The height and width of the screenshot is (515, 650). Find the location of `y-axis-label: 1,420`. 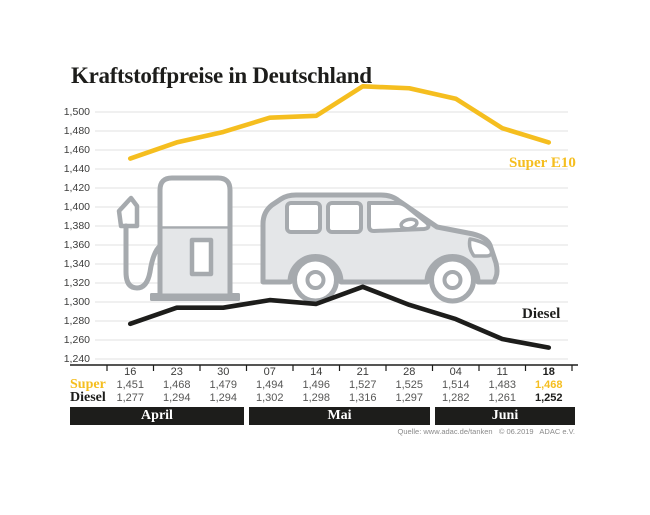

y-axis-label: 1,420 is located at coordinates (76, 187).